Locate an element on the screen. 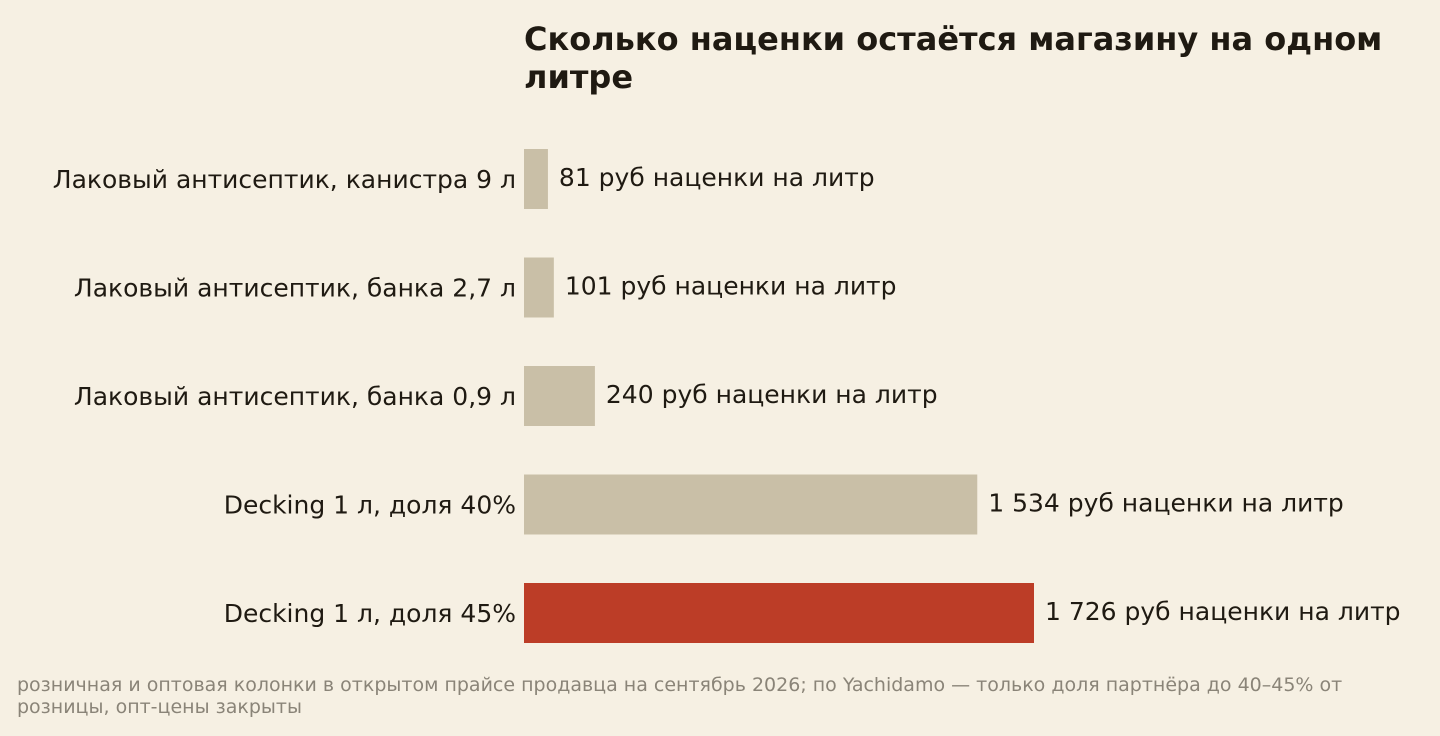  category-label-1: Лаковый антисептик, канистра 9 л is located at coordinates (284, 179).